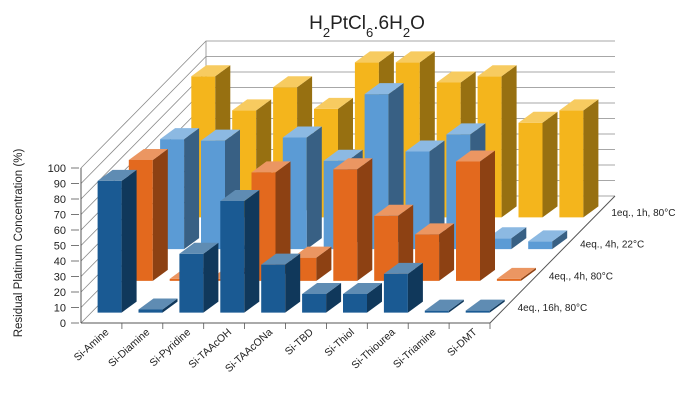 This screenshot has width=695, height=404. What do you see at coordinates (19, 243) in the screenshot?
I see `y-axis-label: Residual Platinum Concentration (%)` at bounding box center [19, 243].